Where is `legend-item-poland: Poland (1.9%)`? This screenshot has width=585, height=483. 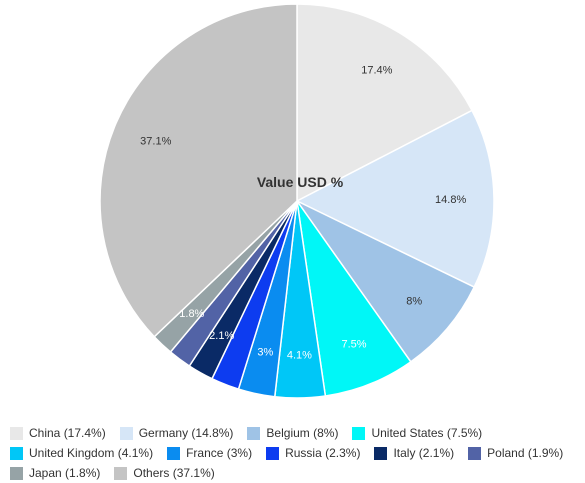 legend-item-poland: Poland (1.9%) is located at coordinates (515, 453).